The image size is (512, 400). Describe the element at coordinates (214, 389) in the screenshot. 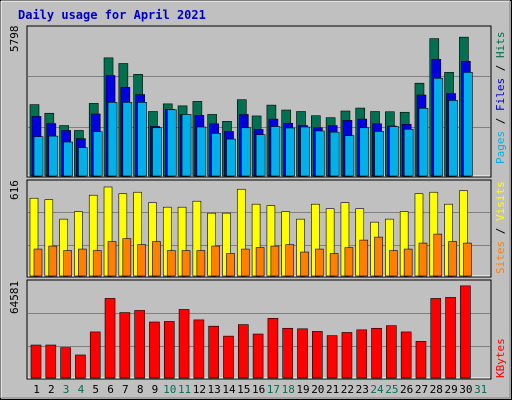

I see `x-tick-label-day-13: 13` at that location.